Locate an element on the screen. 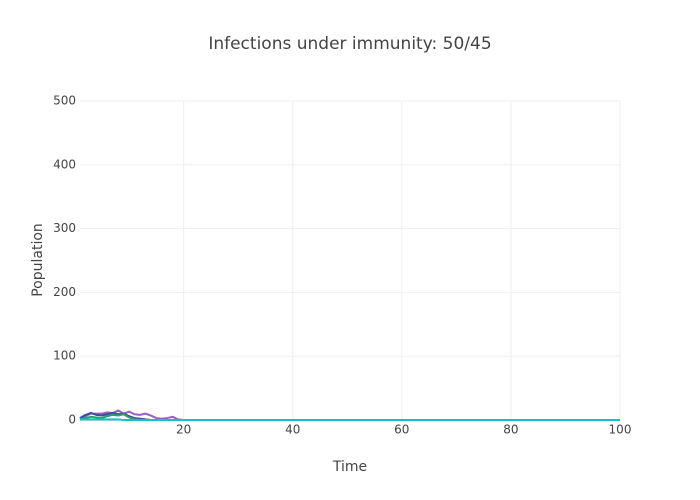 This screenshot has height=500, width=700. x-tick-label: 80 is located at coordinates (510, 430).